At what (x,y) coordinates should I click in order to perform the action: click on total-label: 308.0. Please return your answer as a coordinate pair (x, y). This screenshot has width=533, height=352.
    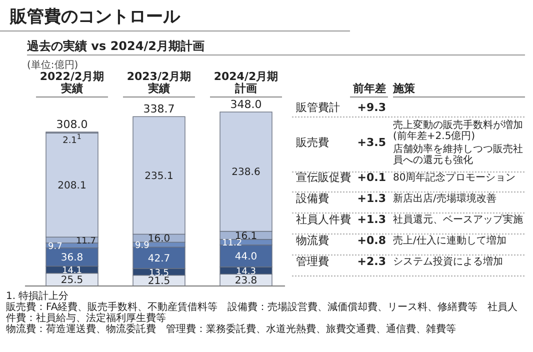
    Looking at the image, I should click on (72, 124).